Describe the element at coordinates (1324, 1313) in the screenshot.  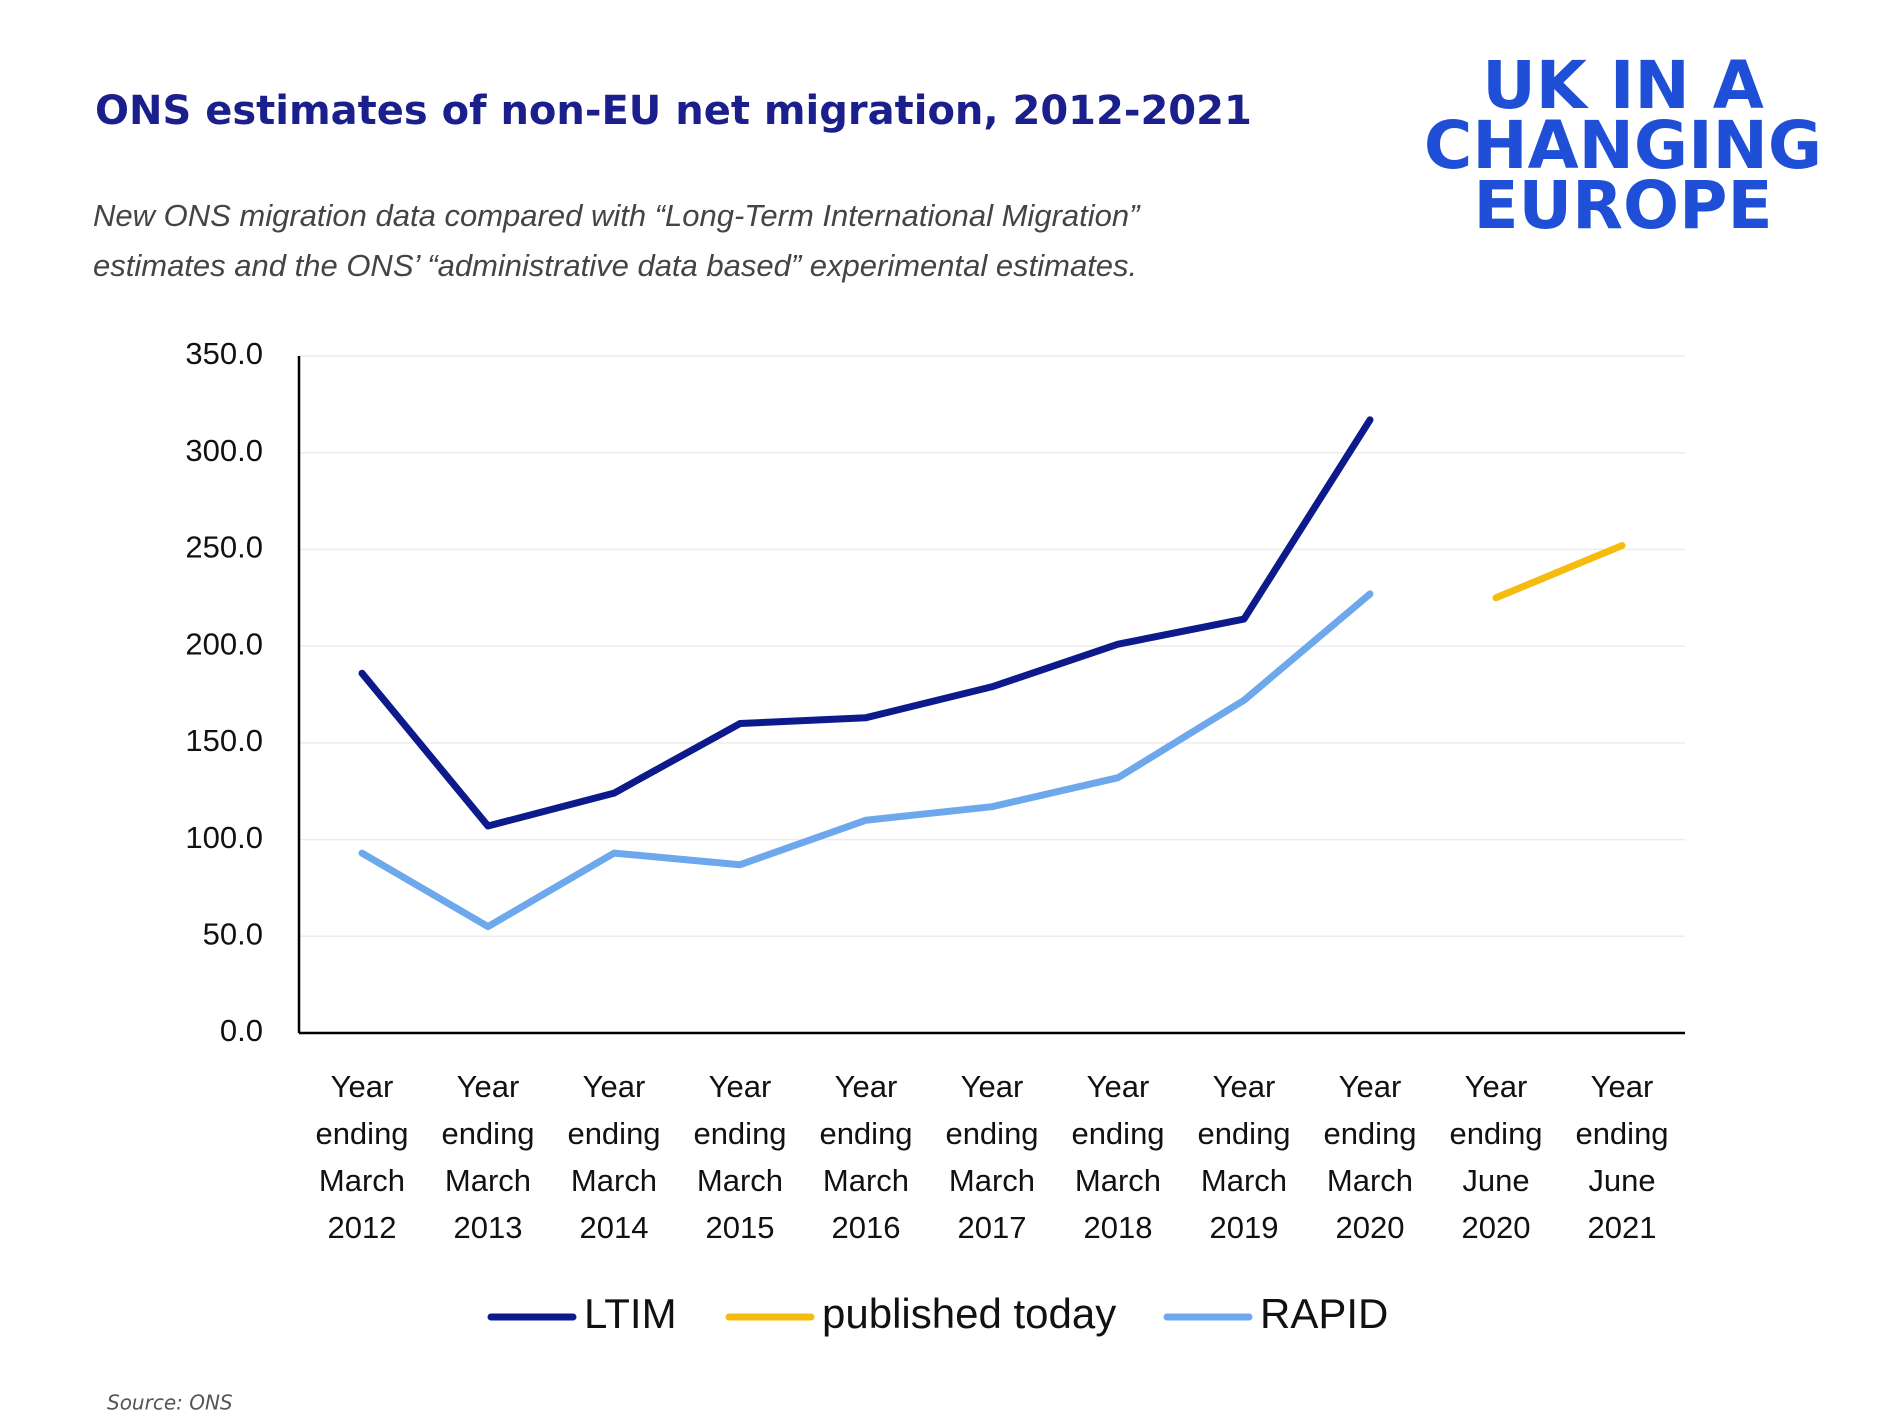
I see `legend-label: RAPID` at that location.